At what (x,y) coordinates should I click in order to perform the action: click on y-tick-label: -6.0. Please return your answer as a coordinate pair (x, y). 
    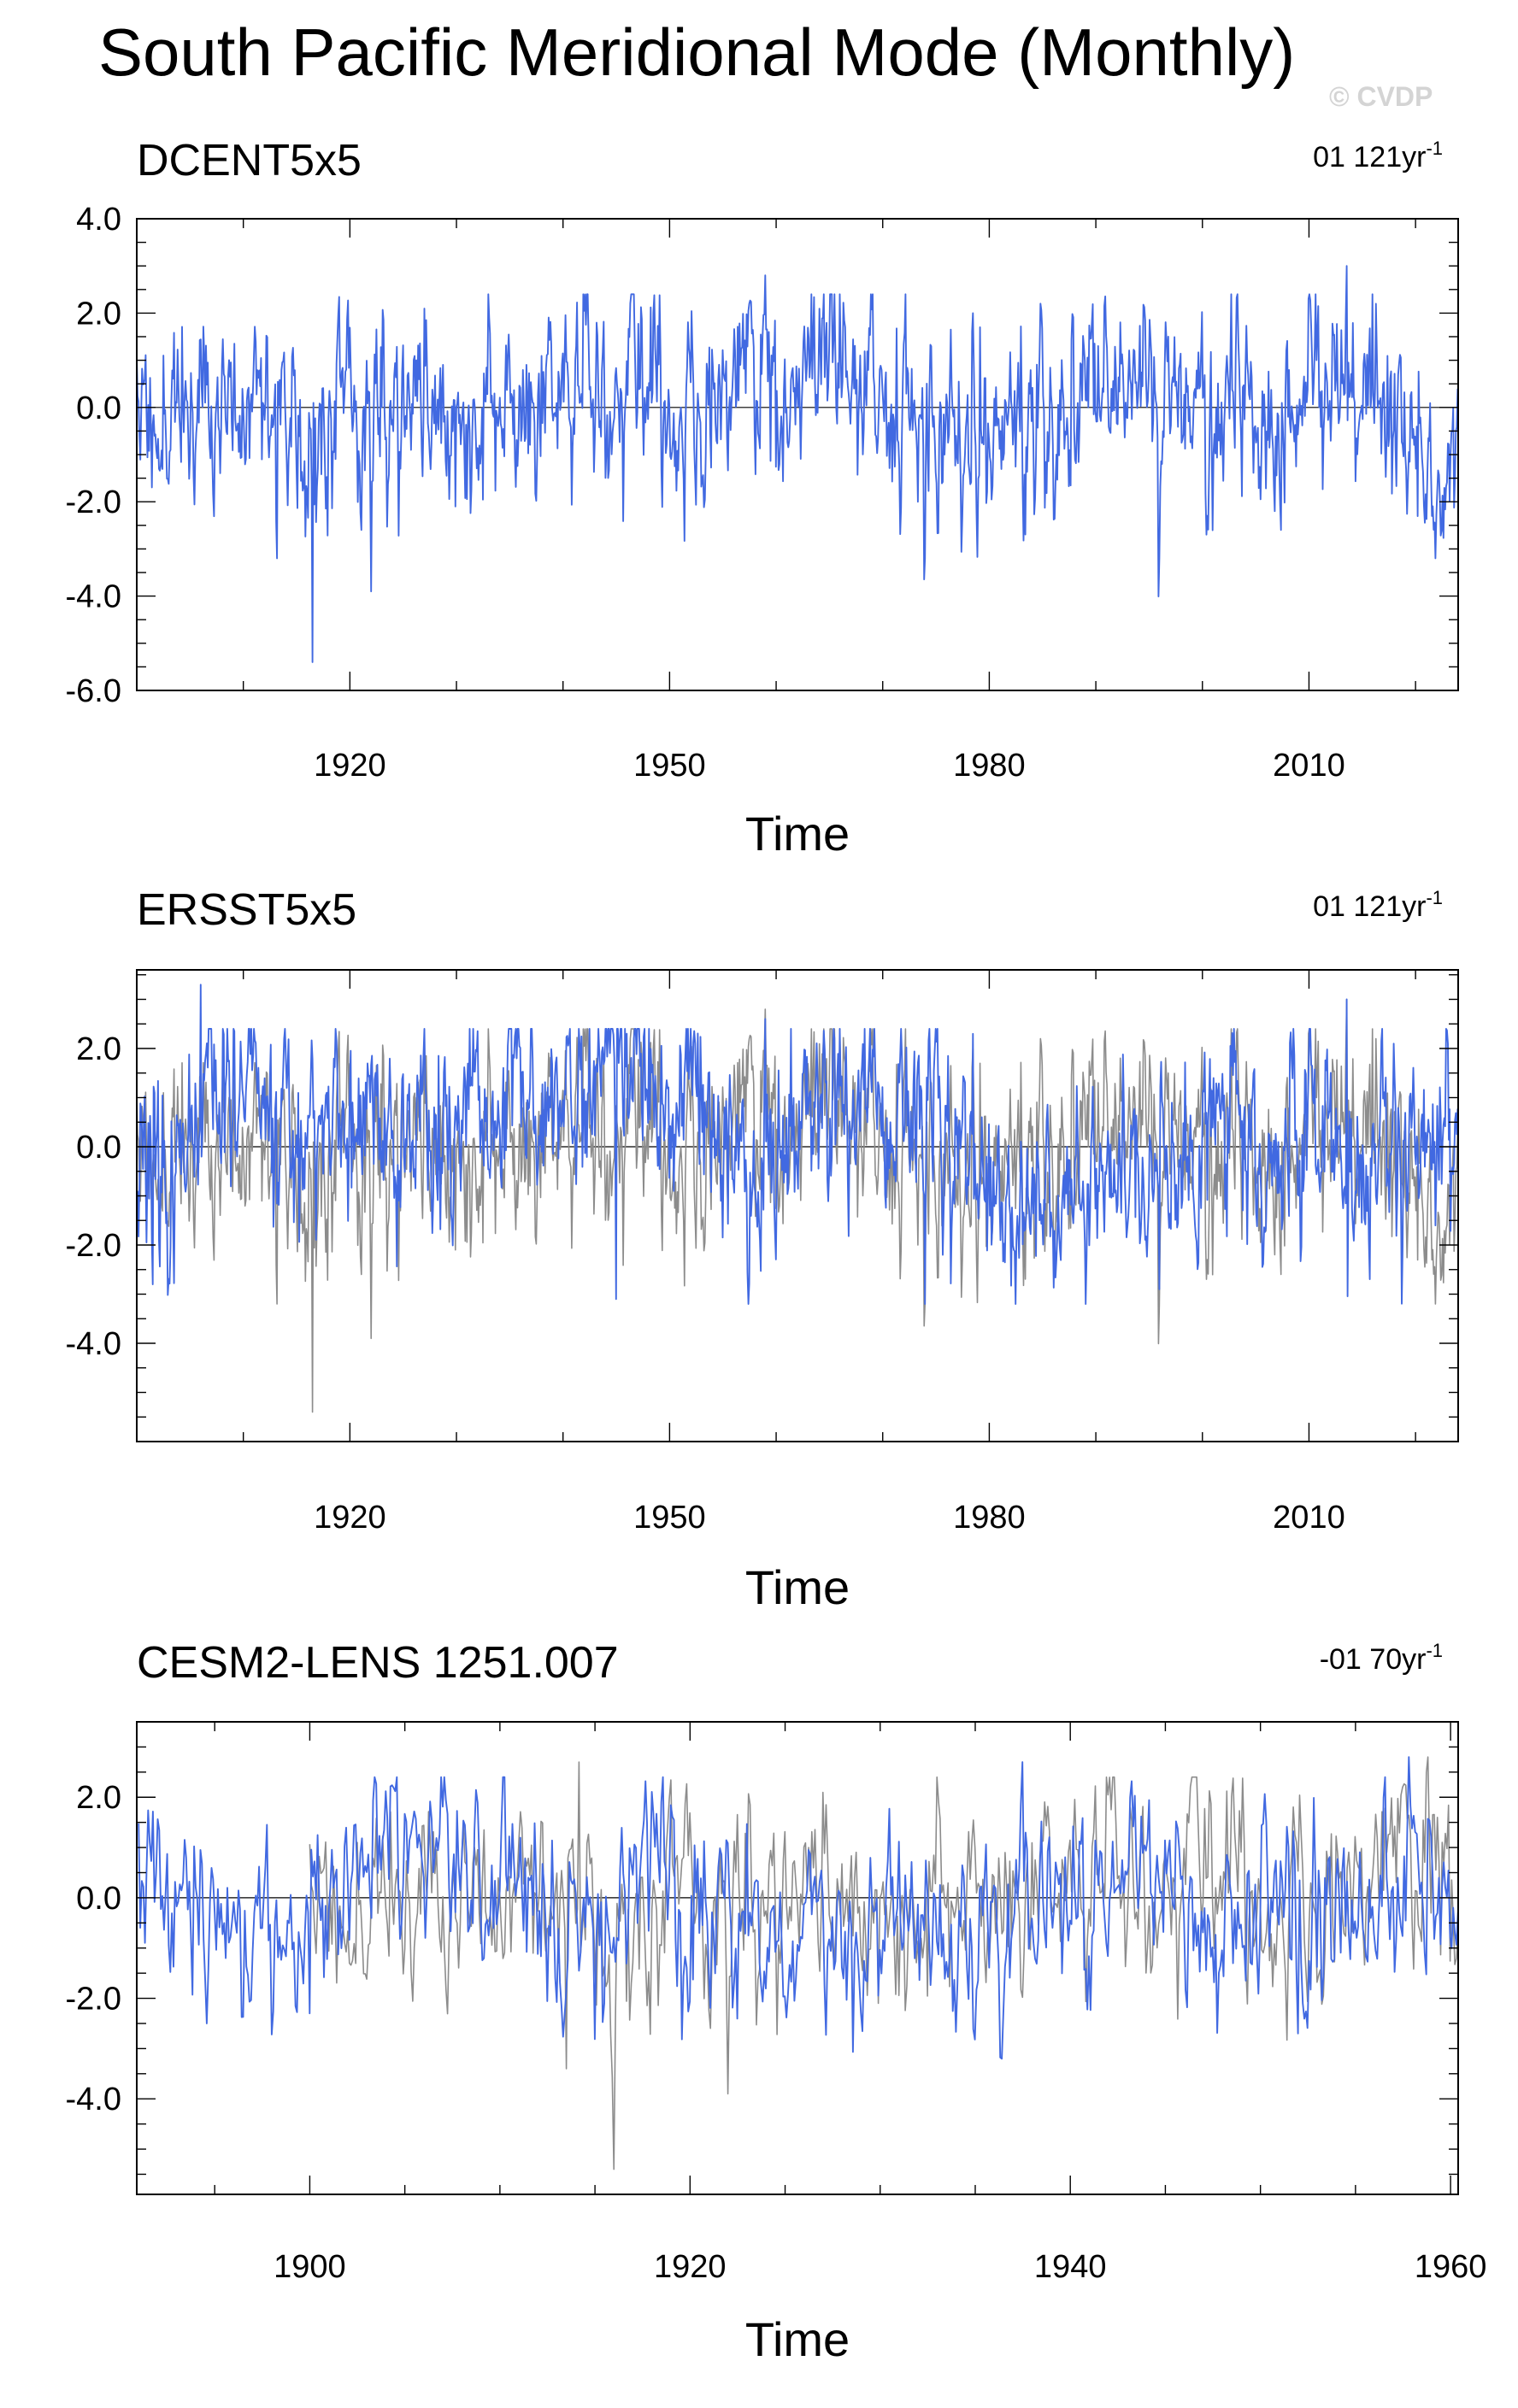
    Looking at the image, I should click on (93, 691).